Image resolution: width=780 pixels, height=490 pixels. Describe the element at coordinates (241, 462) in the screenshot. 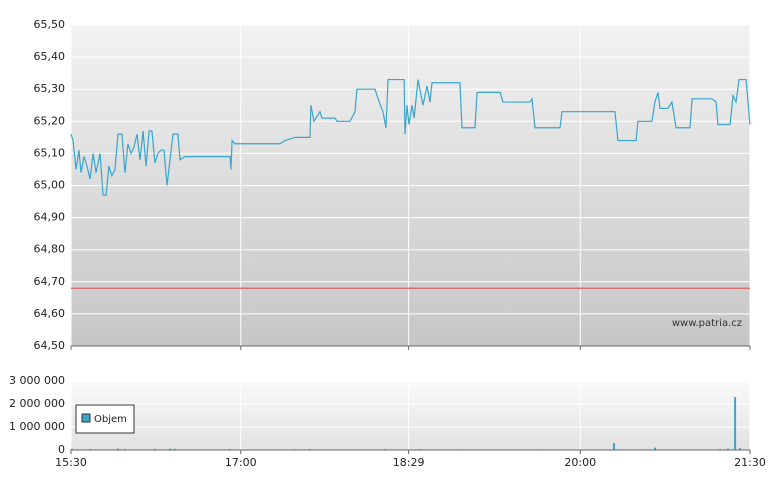

I see `x-tick-label: 17:00` at that location.